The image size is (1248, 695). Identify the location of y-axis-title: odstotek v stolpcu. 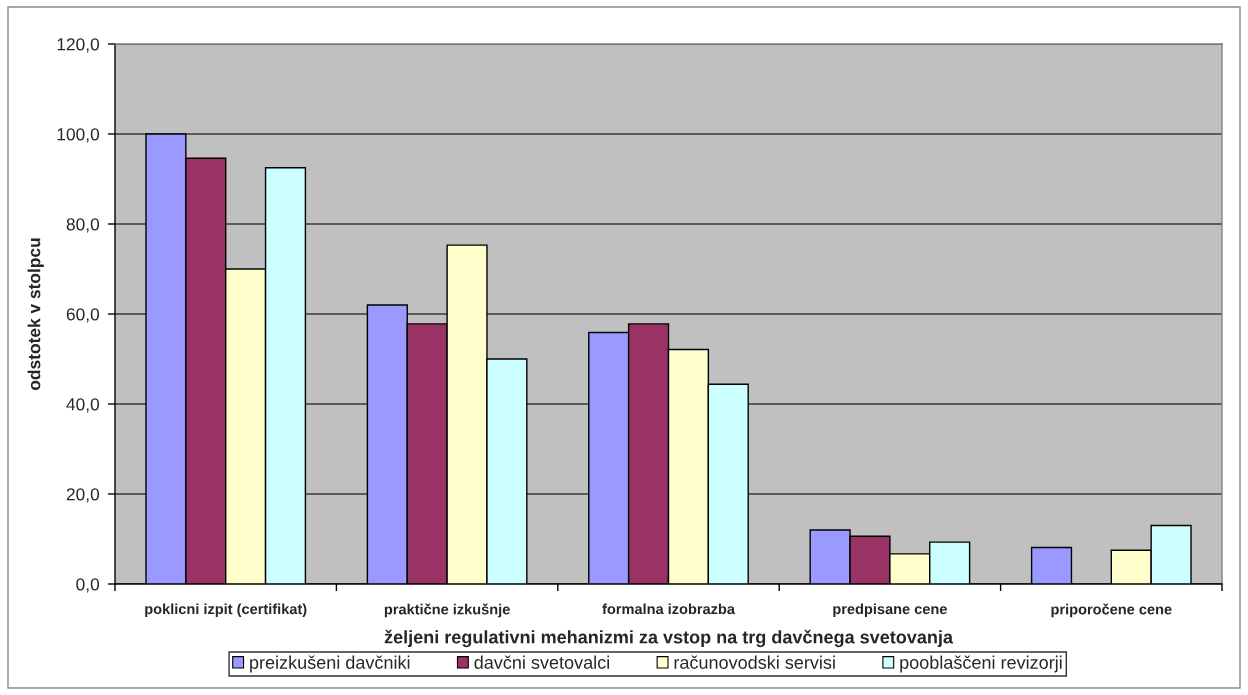
(35, 314).